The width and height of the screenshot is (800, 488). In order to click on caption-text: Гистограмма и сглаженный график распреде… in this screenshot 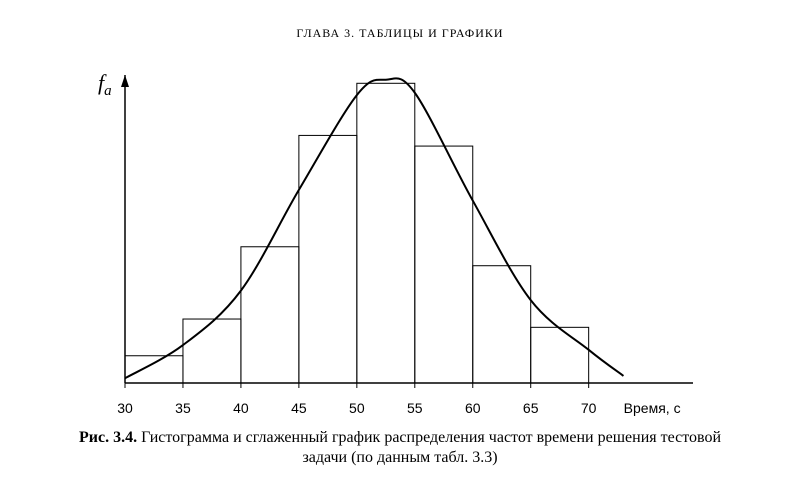, I will do `click(431, 447)`.